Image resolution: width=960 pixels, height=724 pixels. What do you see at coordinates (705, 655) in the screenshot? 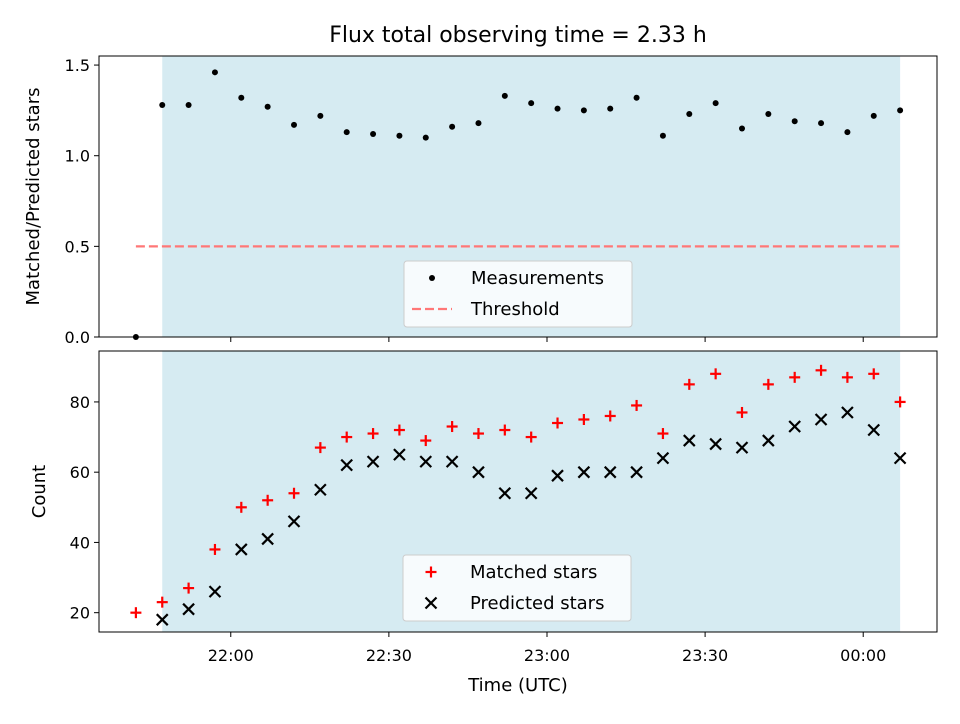
I see `x-tick-label: 23:30` at bounding box center [705, 655].